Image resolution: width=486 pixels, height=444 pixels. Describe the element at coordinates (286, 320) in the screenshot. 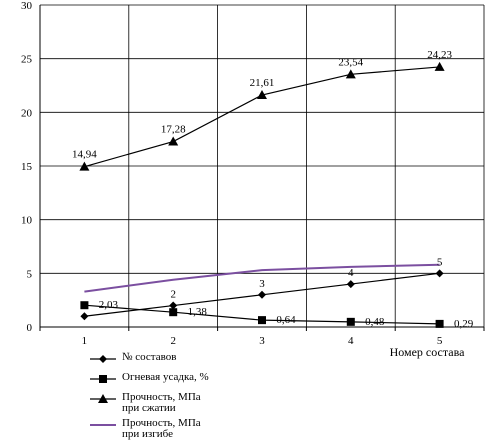

I see `data-label: 0,64` at that location.